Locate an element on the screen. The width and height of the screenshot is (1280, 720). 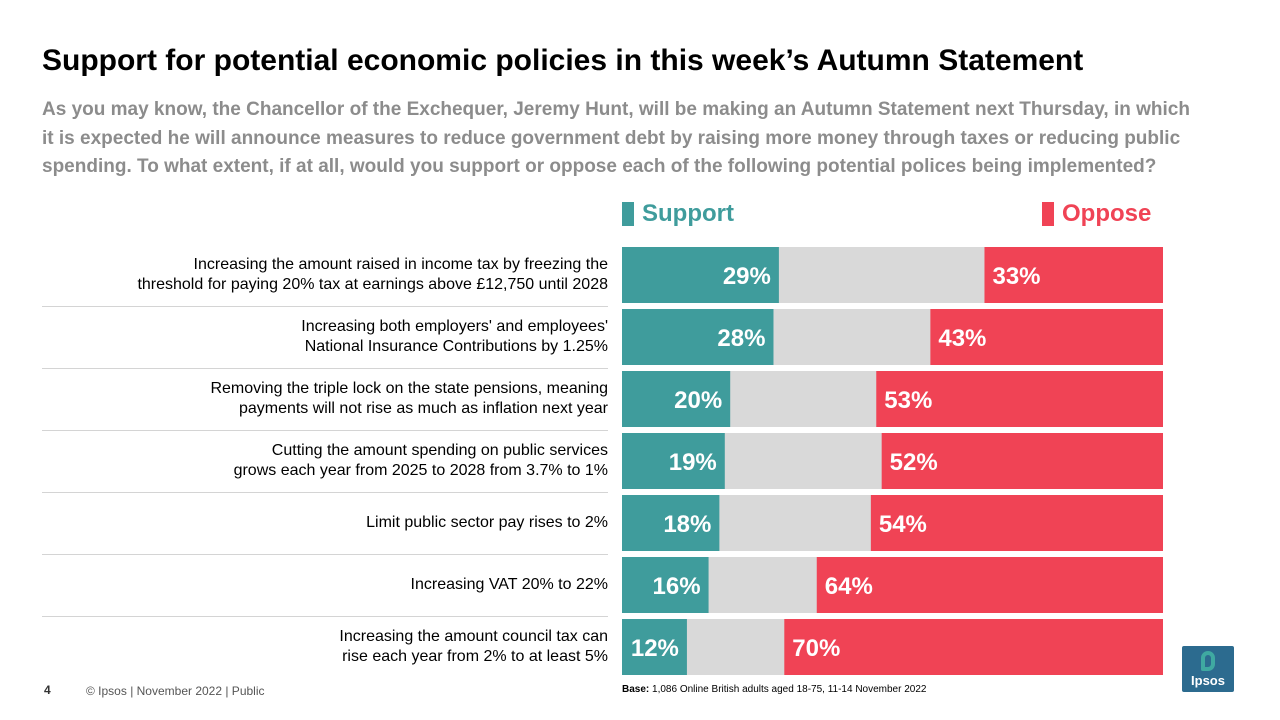
data-label-oppose: 64% is located at coordinates (849, 586).